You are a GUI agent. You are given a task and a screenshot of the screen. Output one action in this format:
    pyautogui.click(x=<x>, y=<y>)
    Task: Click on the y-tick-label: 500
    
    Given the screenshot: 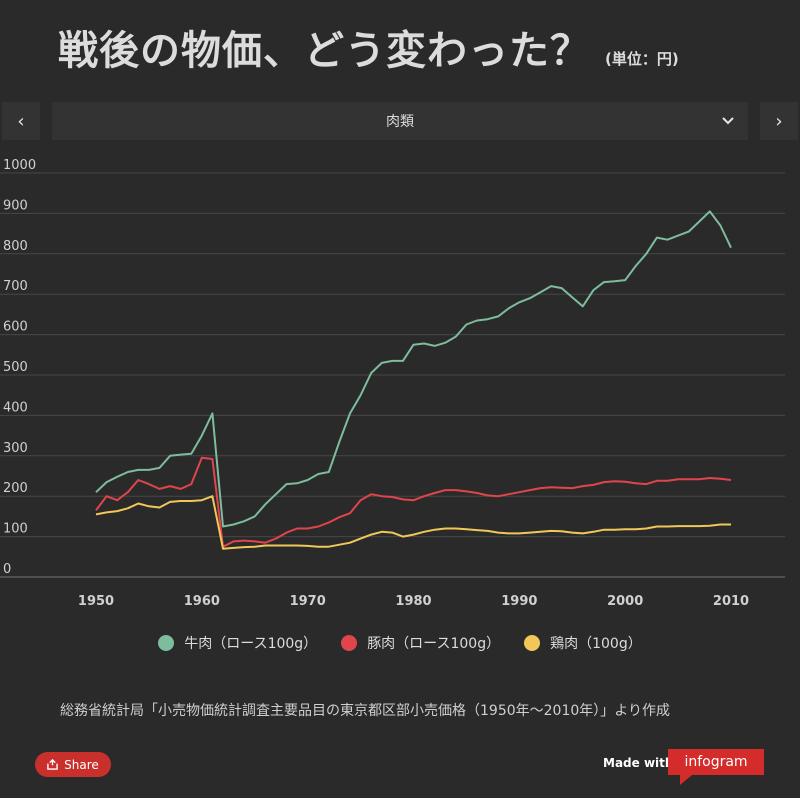 What is the action you would take?
    pyautogui.click(x=15, y=367)
    